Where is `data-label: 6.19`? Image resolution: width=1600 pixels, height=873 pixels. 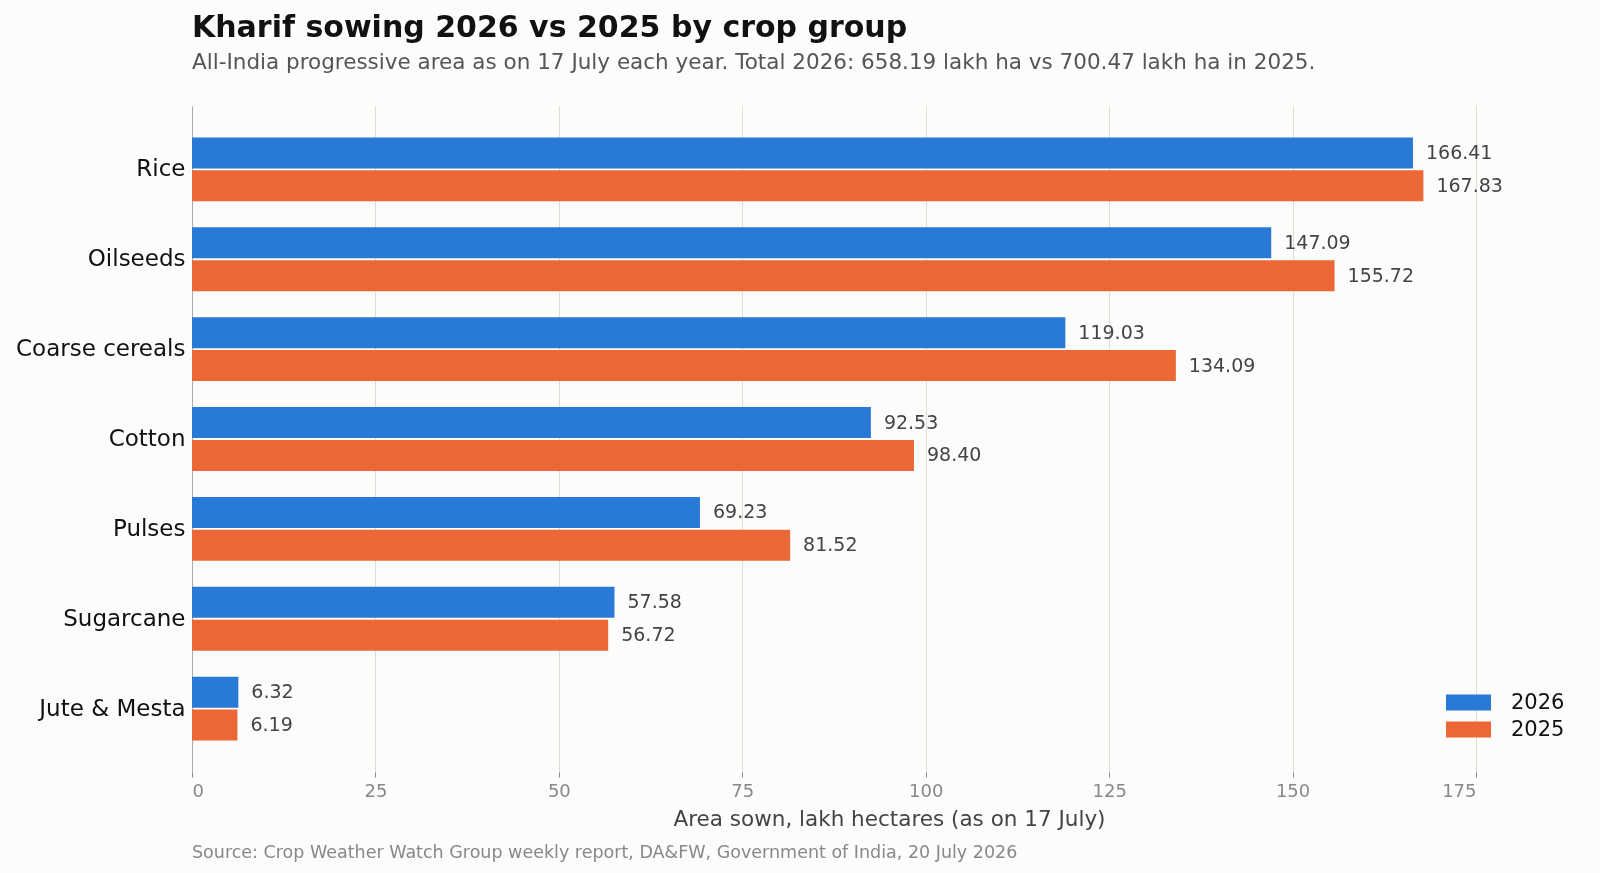 data-label: 6.19 is located at coordinates (271, 724).